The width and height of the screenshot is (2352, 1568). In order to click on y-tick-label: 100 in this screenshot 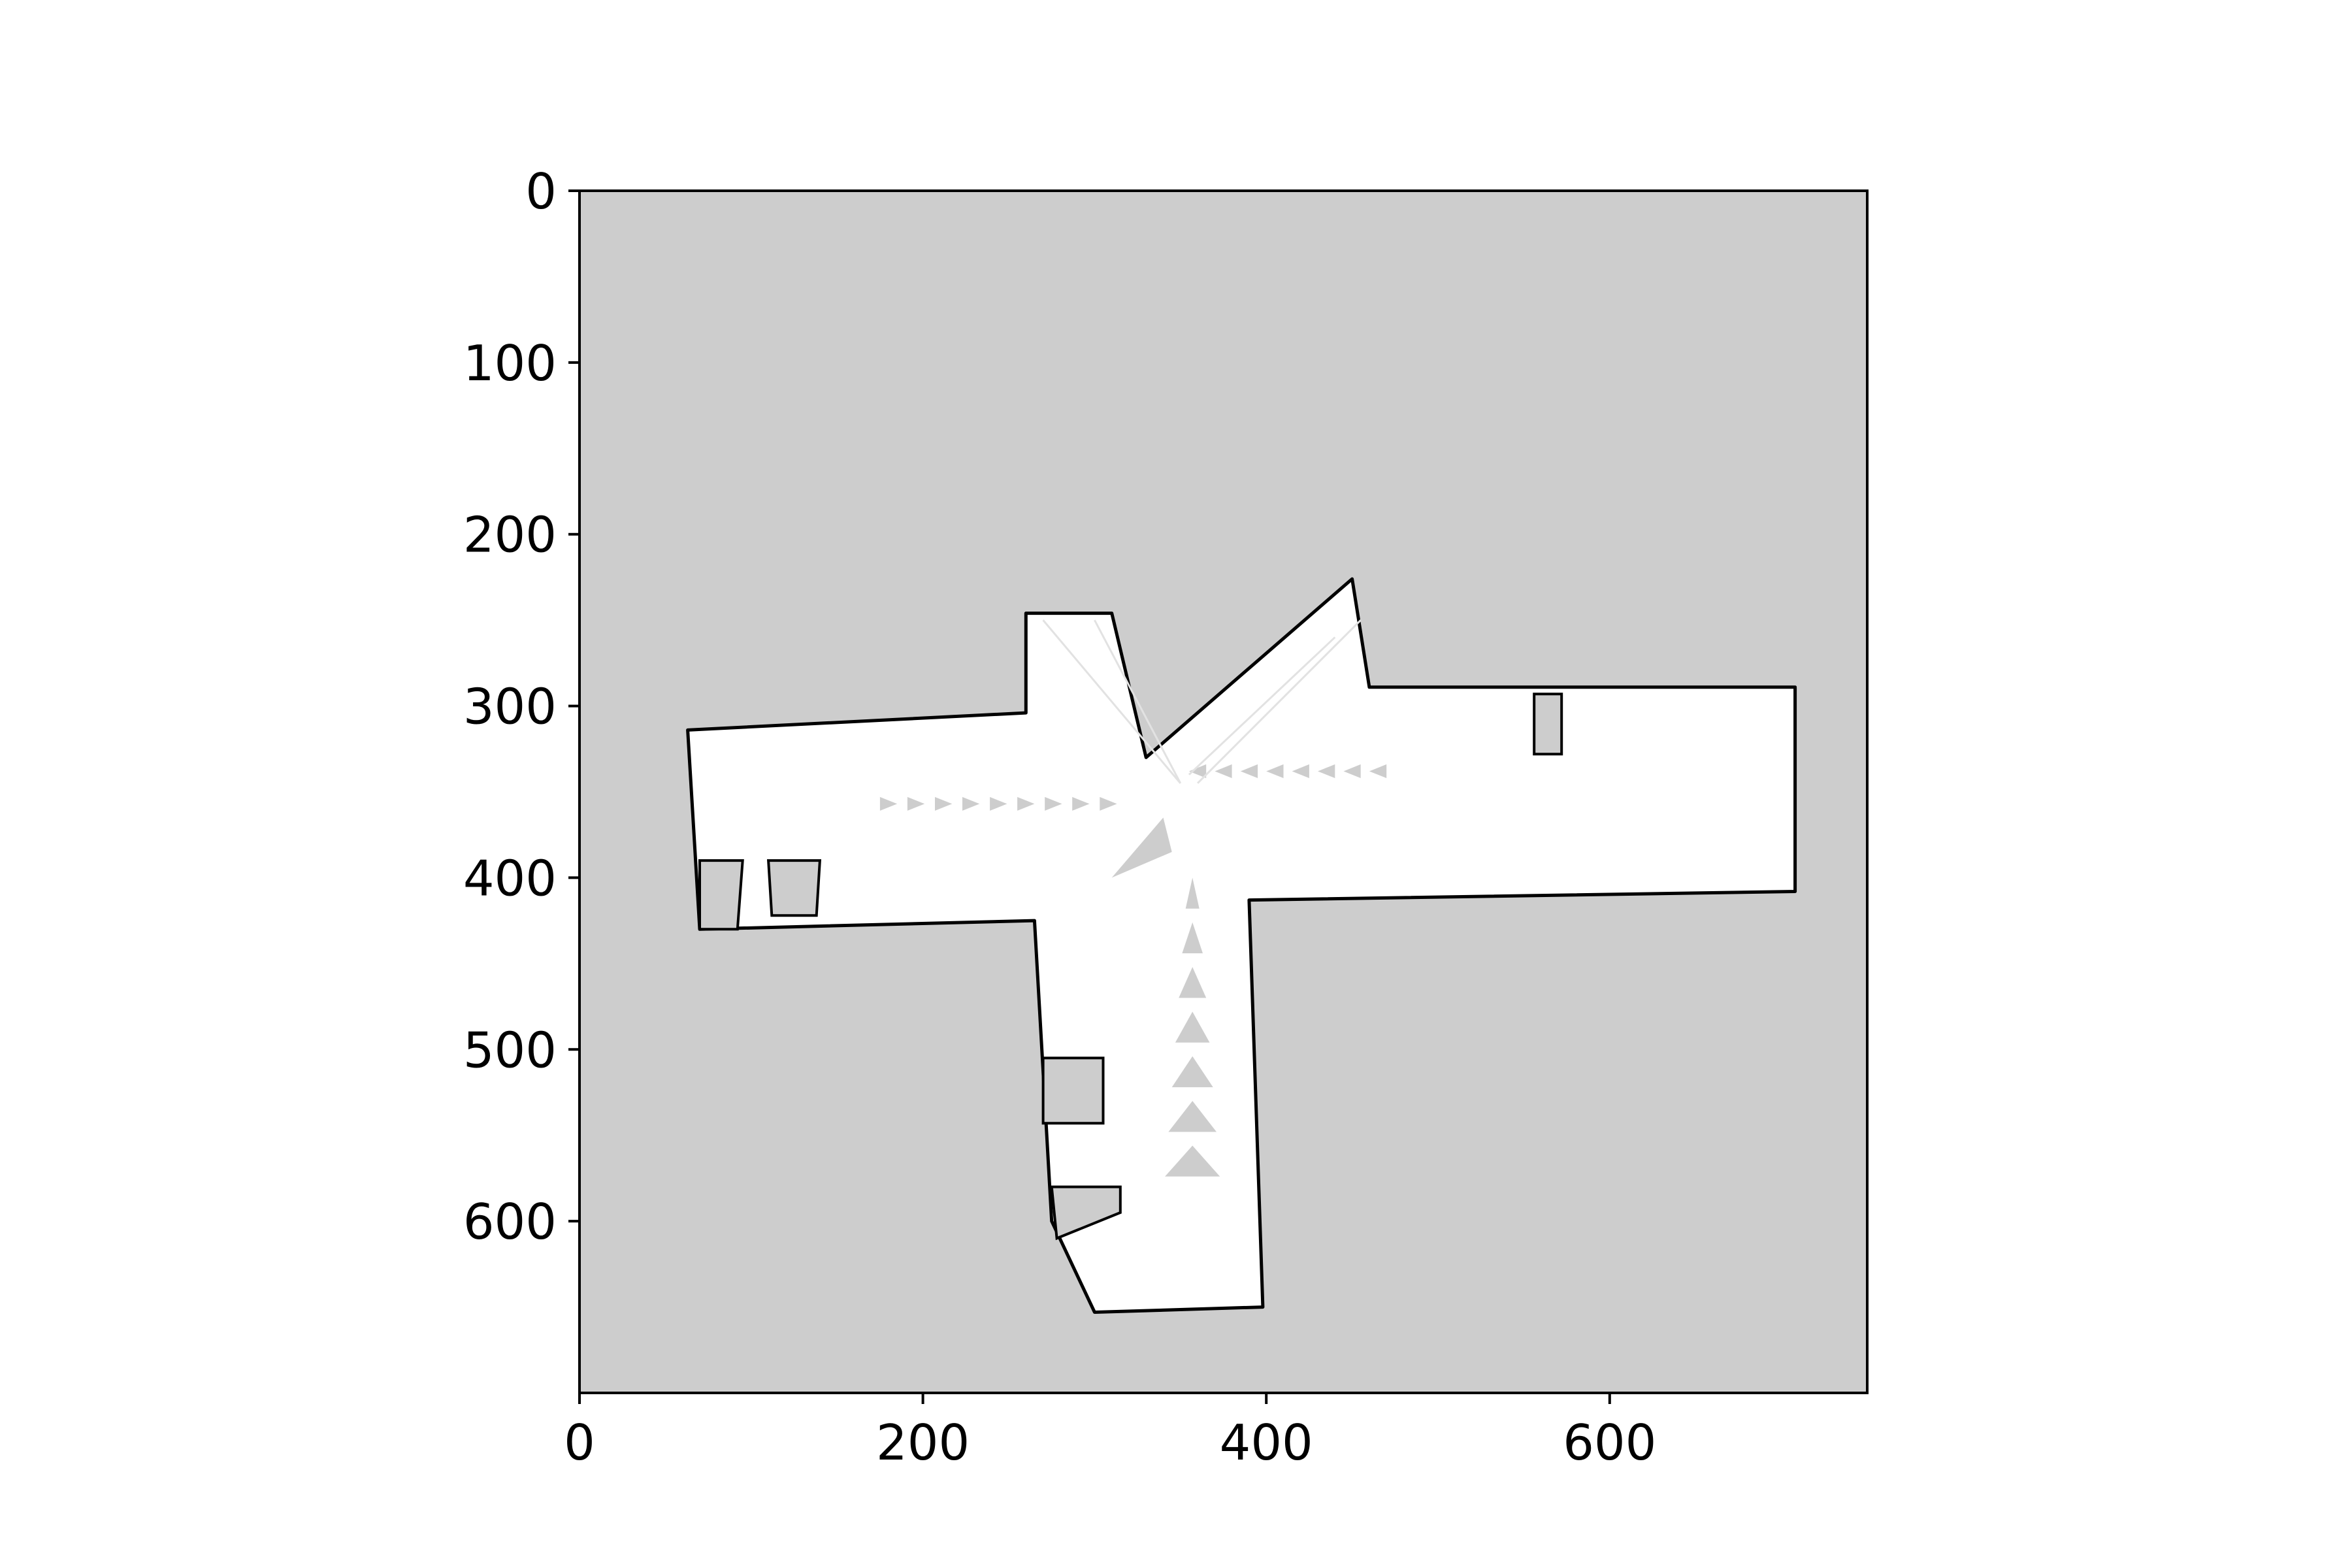, I will do `click(510, 363)`.